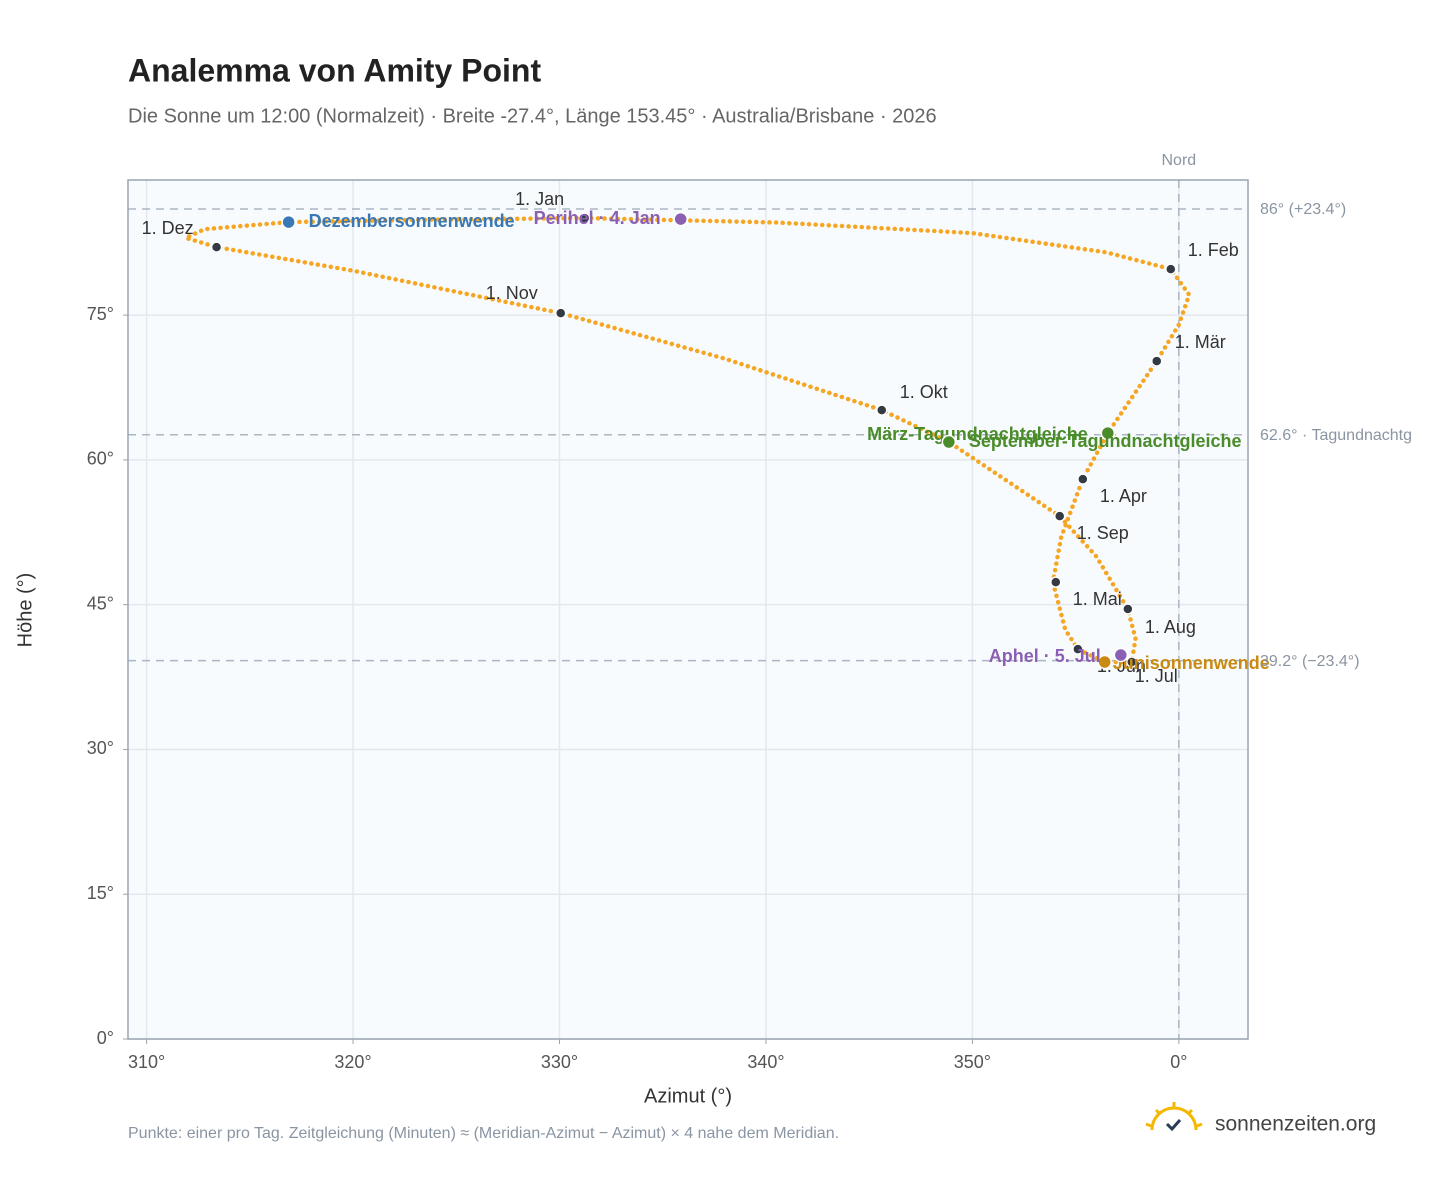 The height and width of the screenshot is (1188, 1448). What do you see at coordinates (924, 392) in the screenshot?
I see `month-label: 1. Okt` at bounding box center [924, 392].